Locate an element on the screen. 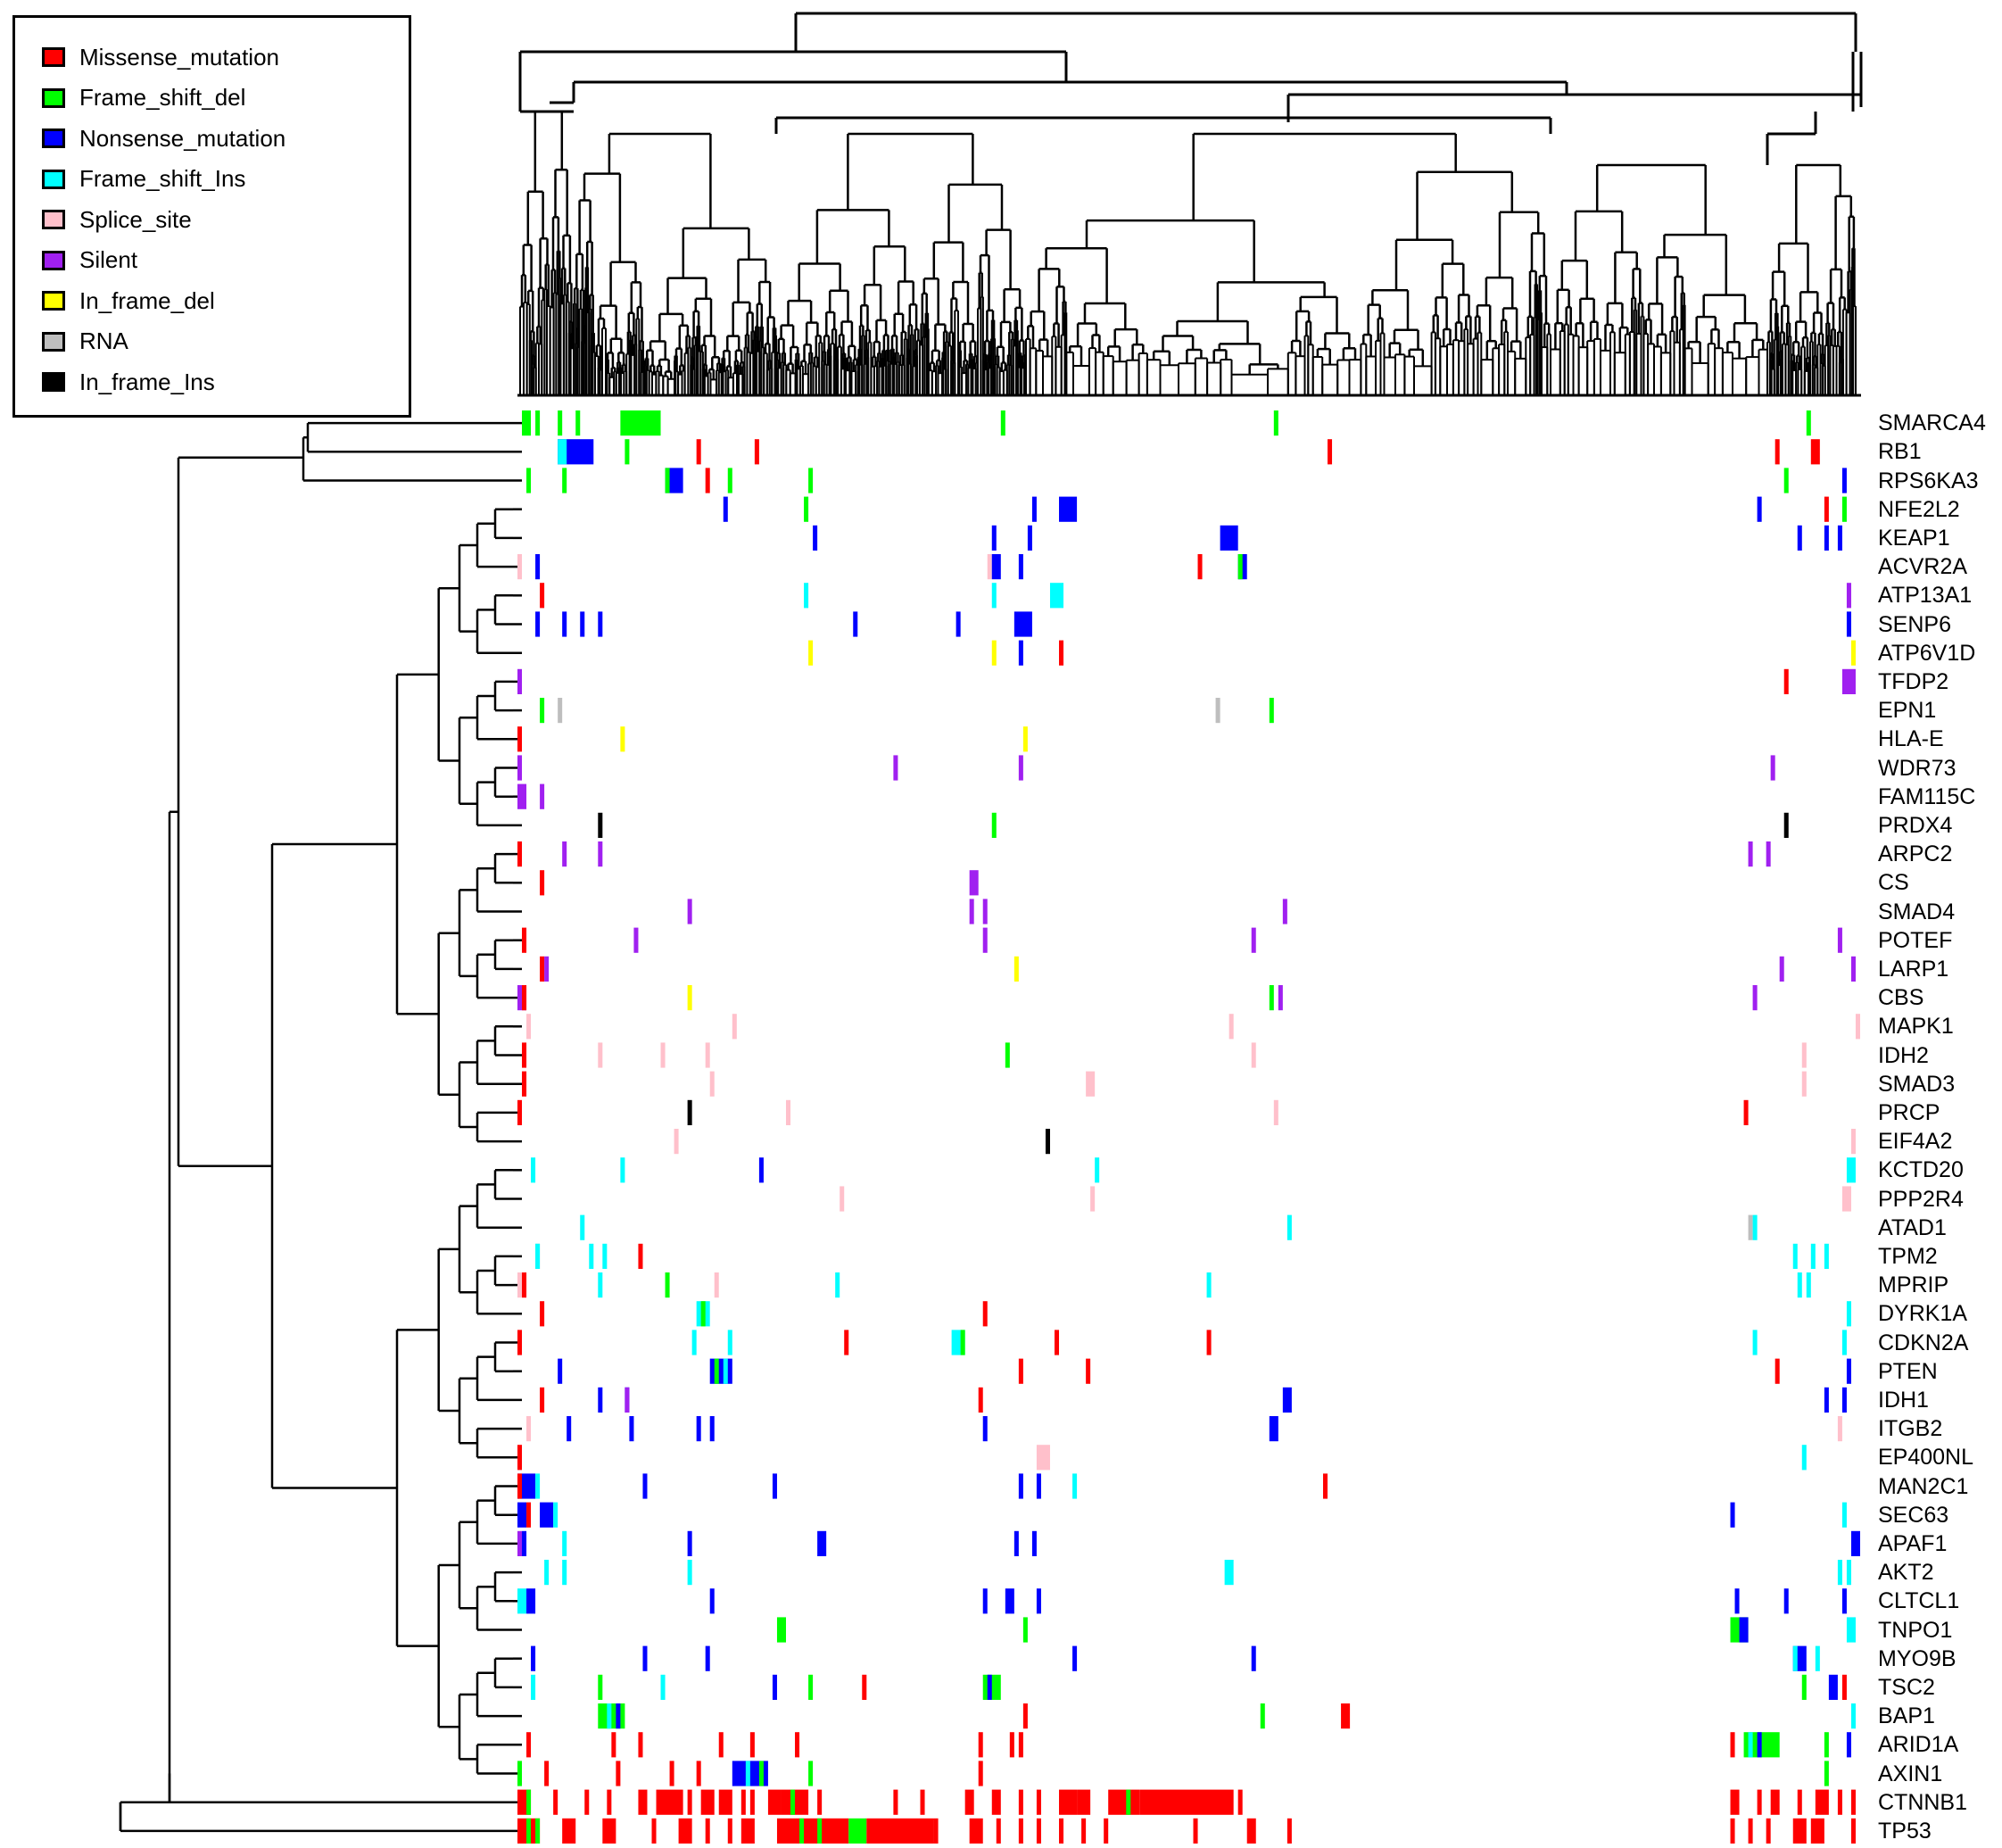 This screenshot has width=2002, height=1848. gene-label: CLTCL1 is located at coordinates (1919, 1601).